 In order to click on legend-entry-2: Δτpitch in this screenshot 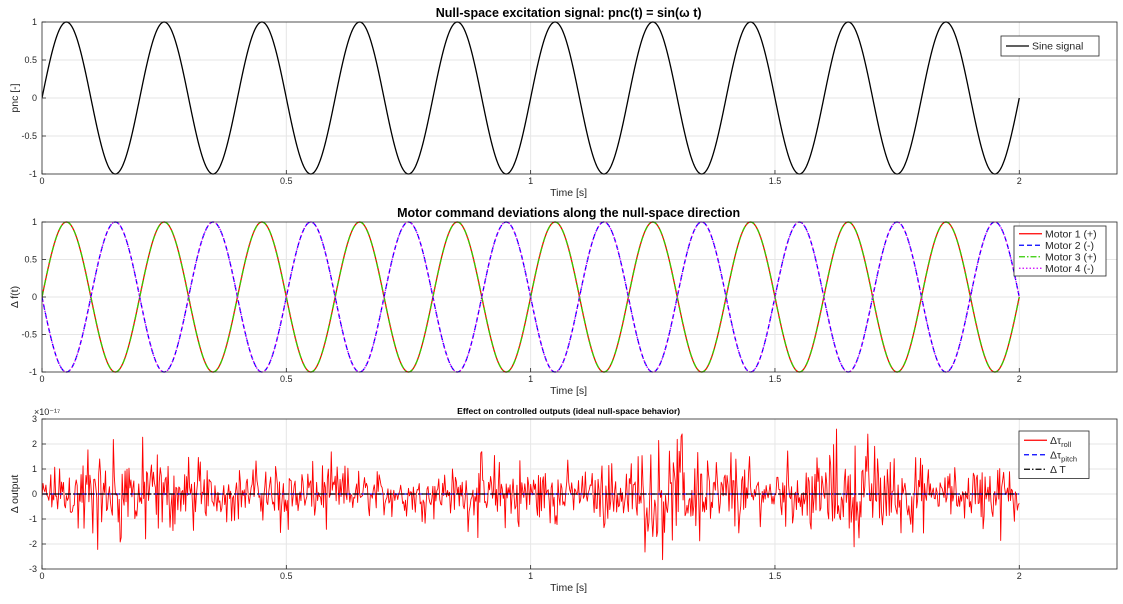, I will do `click(1063, 456)`.